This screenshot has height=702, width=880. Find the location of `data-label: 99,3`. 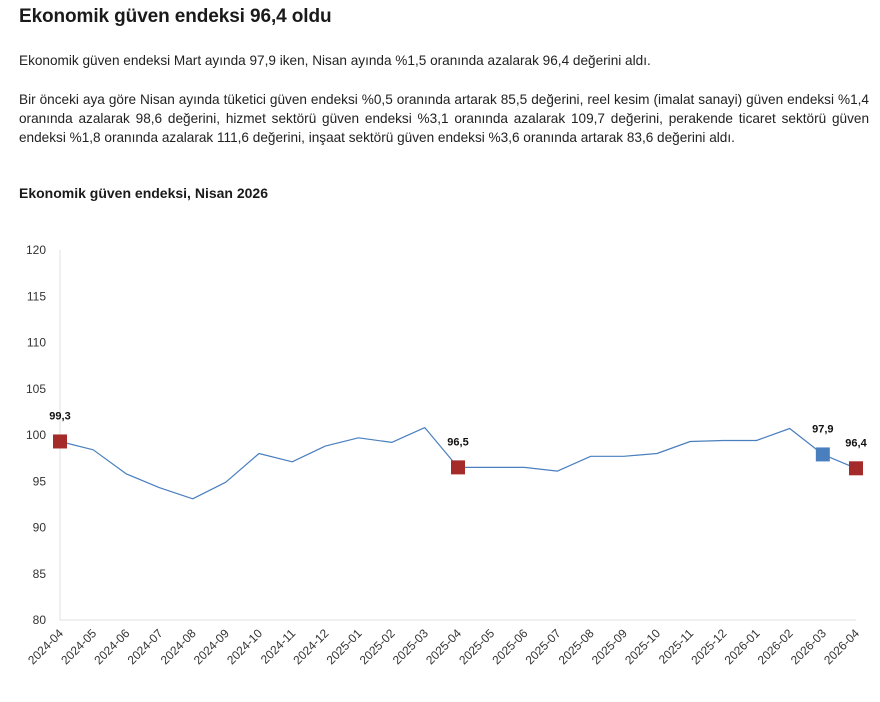

data-label: 99,3 is located at coordinates (59, 416).